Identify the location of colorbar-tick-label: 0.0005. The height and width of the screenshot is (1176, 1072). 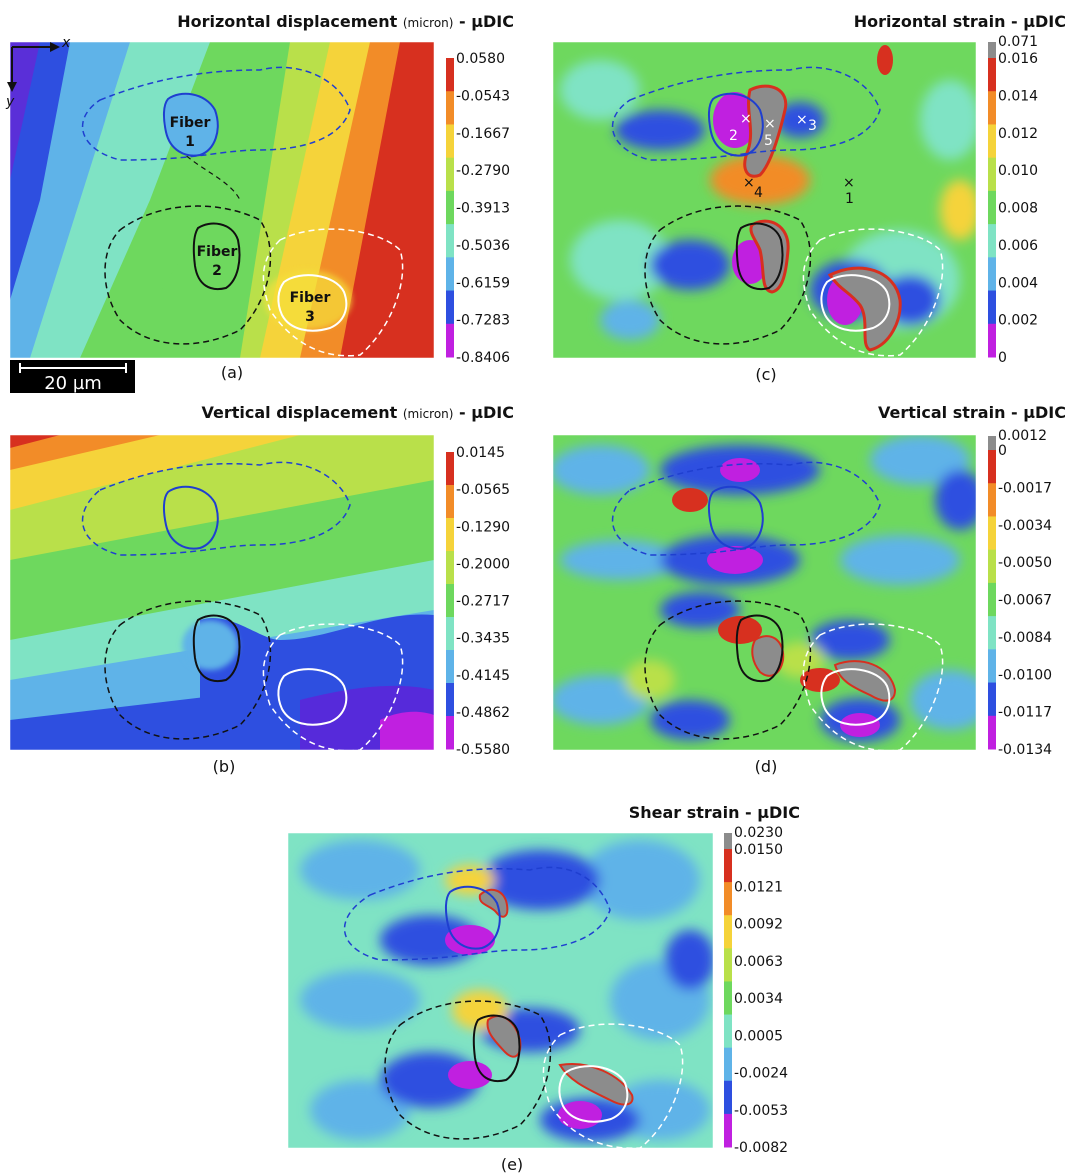
(758, 1036).